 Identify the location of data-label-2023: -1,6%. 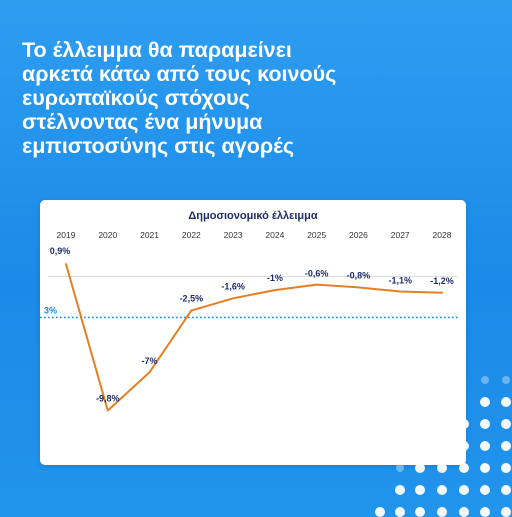
(233, 286).